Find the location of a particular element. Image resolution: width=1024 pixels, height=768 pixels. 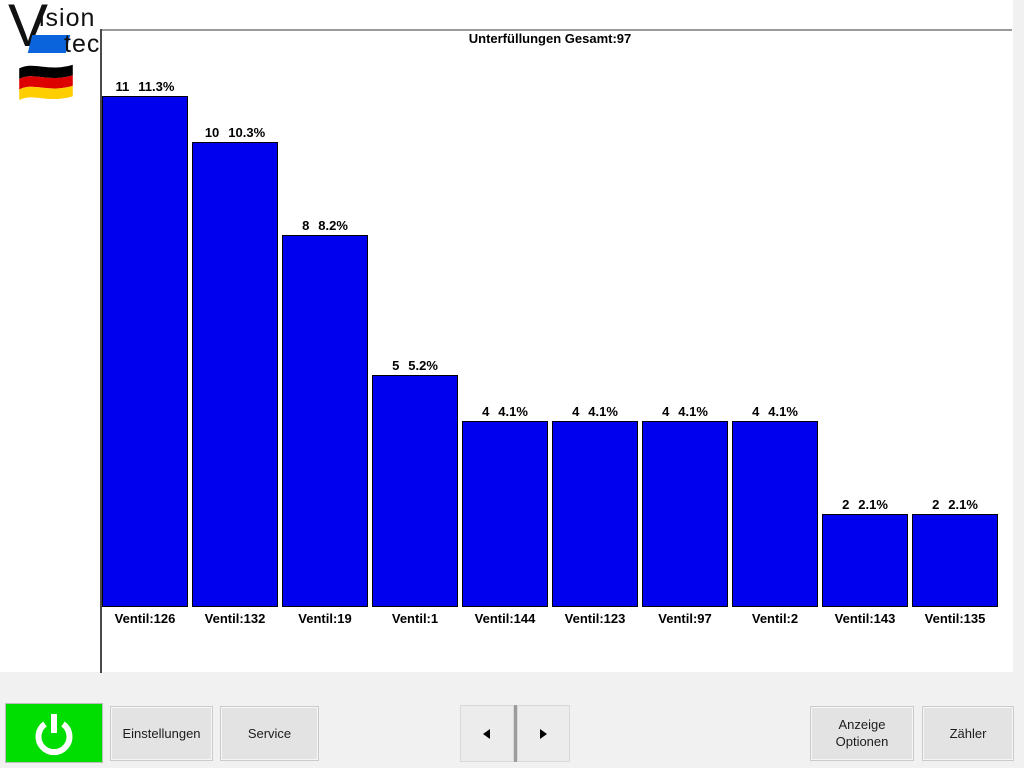

bar-group: 8 8.2% is located at coordinates (325, 412).